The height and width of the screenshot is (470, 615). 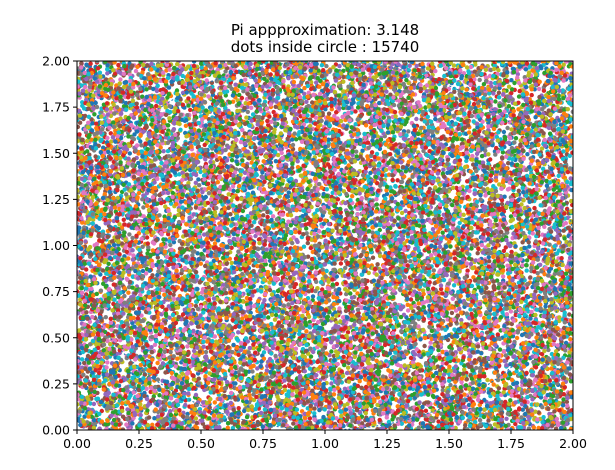 I want to click on title-line-2: dots inside circle : 15740, so click(x=325, y=47).